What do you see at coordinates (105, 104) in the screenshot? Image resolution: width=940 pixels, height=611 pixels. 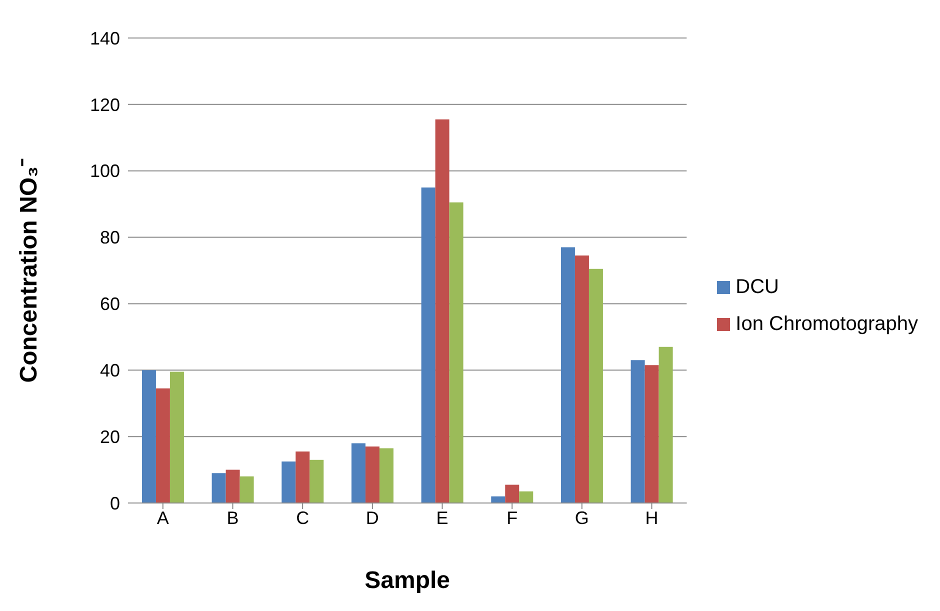 I see `y-tick-label: 120` at bounding box center [105, 104].